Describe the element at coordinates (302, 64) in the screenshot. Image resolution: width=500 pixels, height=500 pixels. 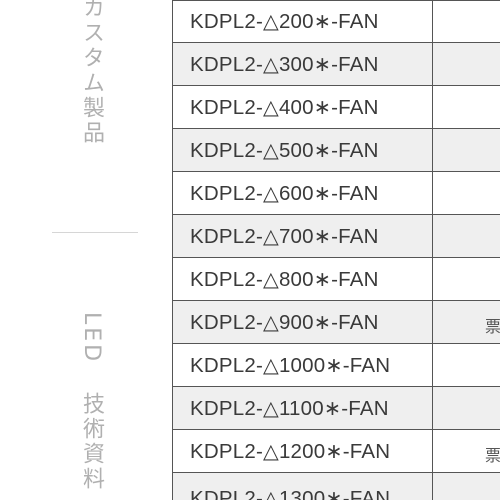
I see `model-cell: KDPL2-△300∗-FAN` at that location.